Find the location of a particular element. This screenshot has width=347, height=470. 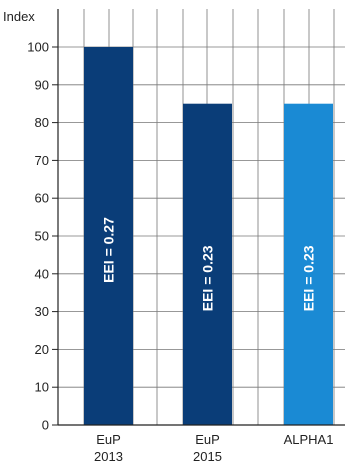

y-tick-label: 10 is located at coordinates (42, 387).